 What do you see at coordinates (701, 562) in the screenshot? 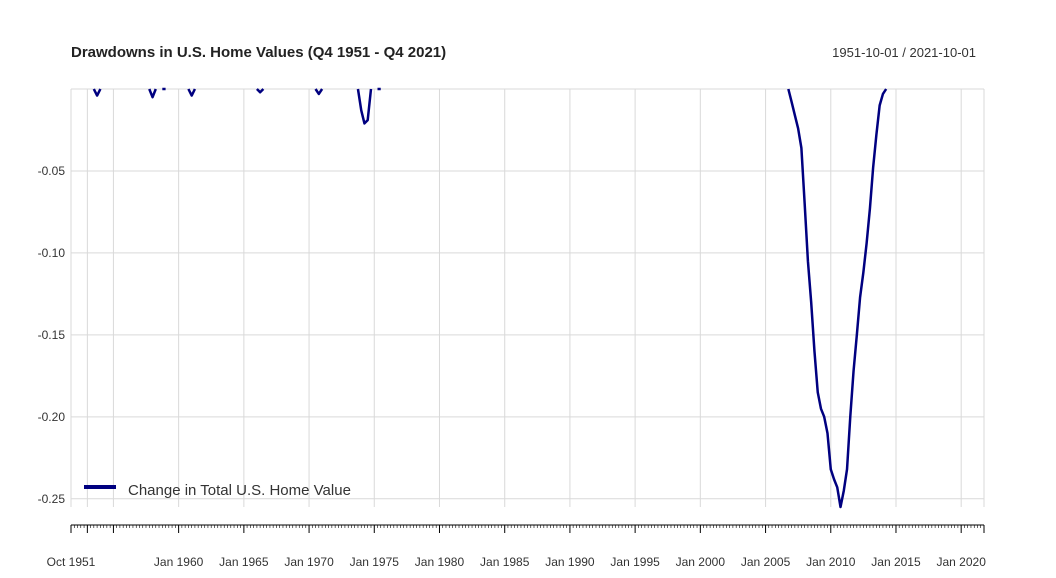
I see `x-tick-label: Jan 2000` at bounding box center [701, 562].